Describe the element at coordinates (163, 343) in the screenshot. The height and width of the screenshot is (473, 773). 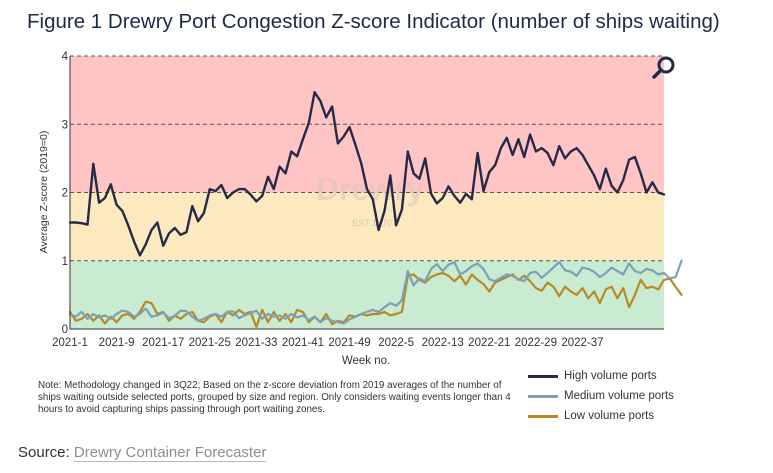
I see `x-tick-label: 2021-17` at that location.